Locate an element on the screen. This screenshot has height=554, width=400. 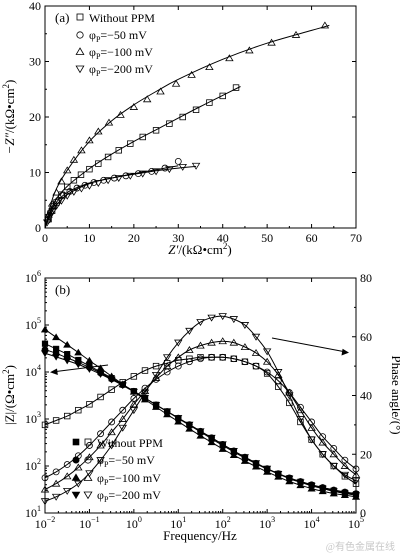
bode-left-y-tick-label: 10² is located at coordinates (33, 465).